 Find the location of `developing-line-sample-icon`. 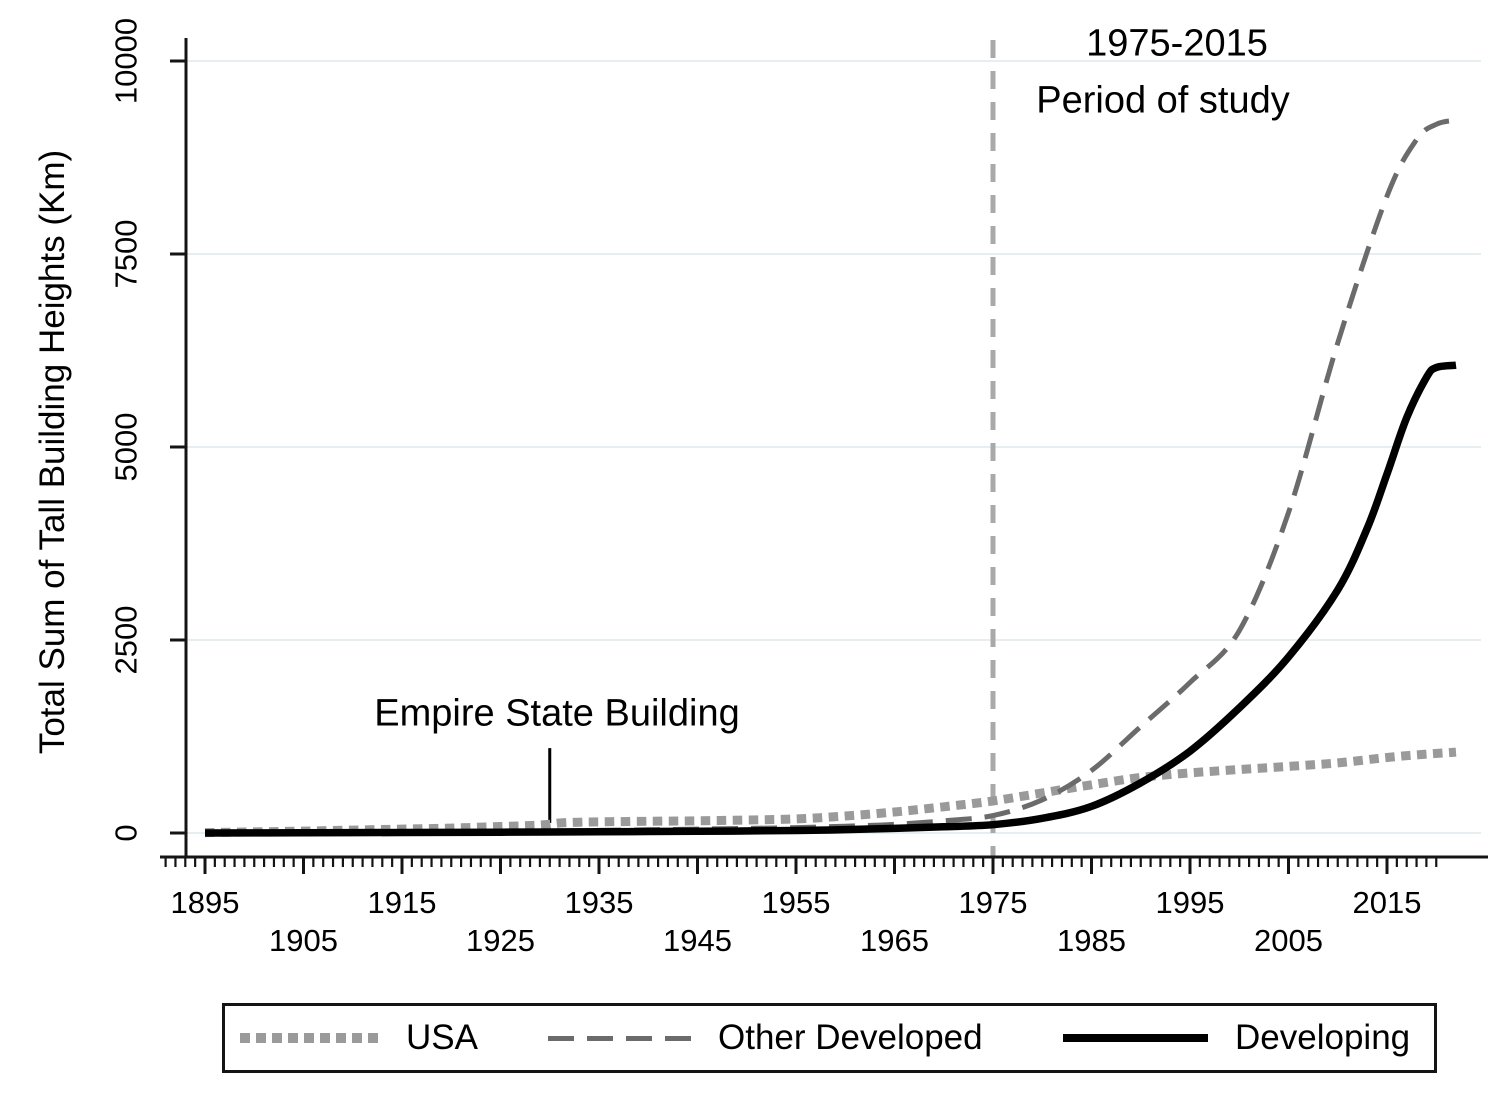

developing-line-sample-icon is located at coordinates (1135, 1038).